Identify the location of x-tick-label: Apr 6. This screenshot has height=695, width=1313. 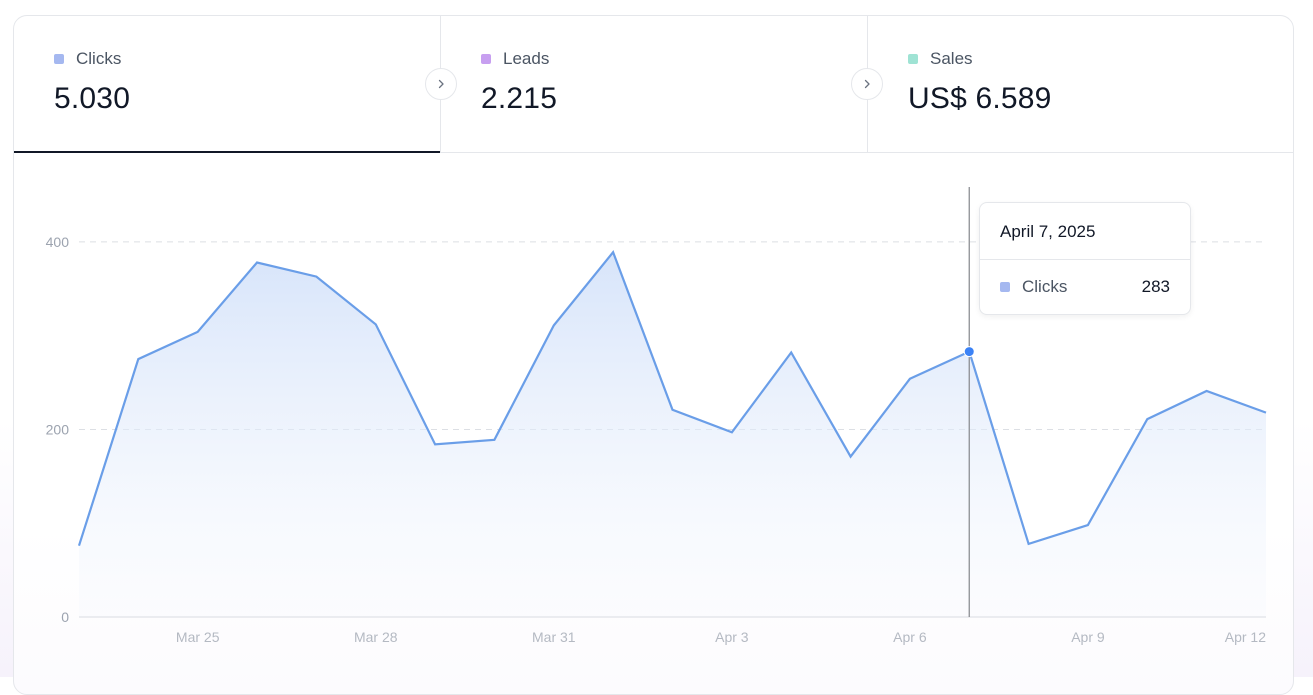
(910, 637).